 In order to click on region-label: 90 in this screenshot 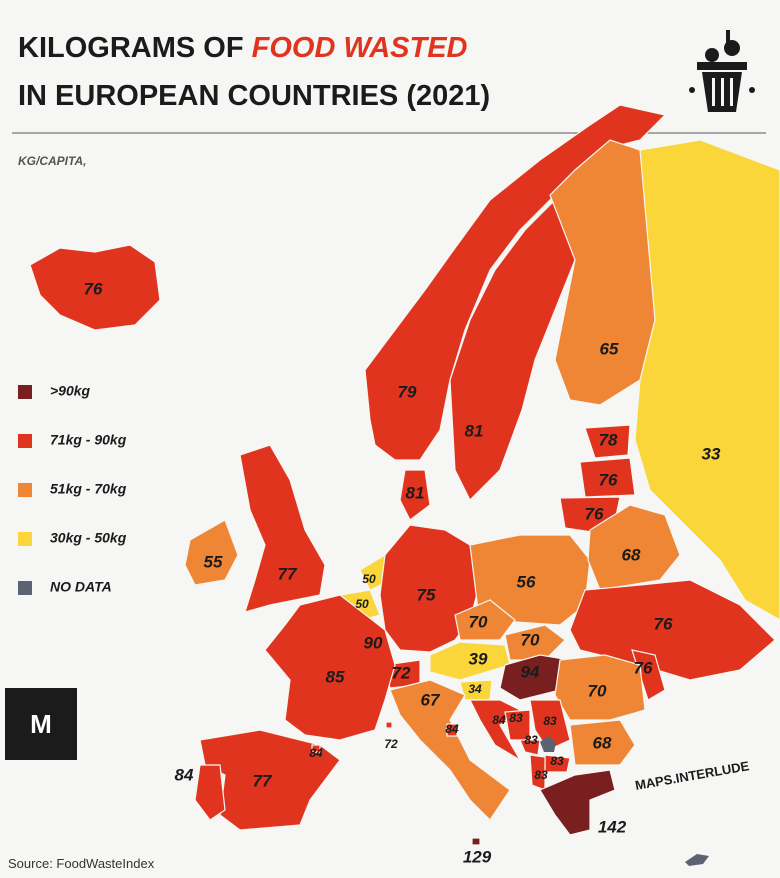, I will do `click(373, 642)`.